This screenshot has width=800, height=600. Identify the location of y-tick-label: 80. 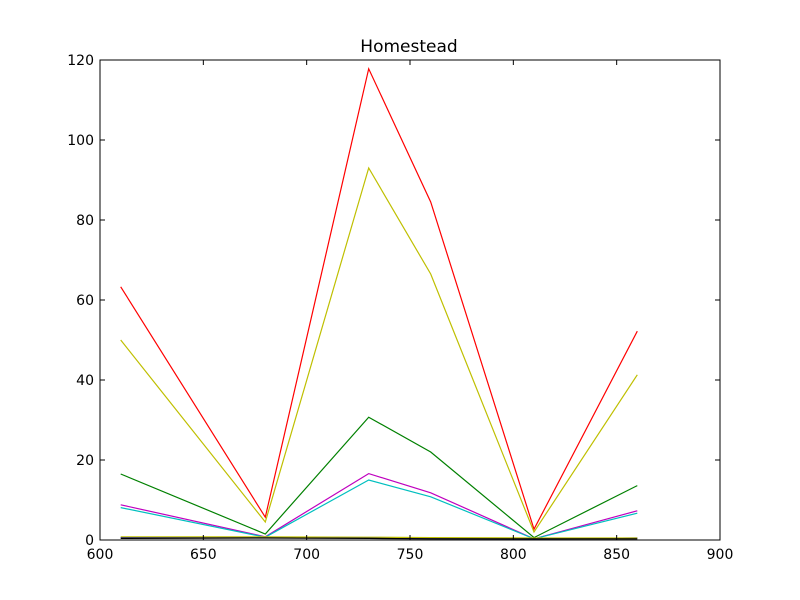
(85, 221).